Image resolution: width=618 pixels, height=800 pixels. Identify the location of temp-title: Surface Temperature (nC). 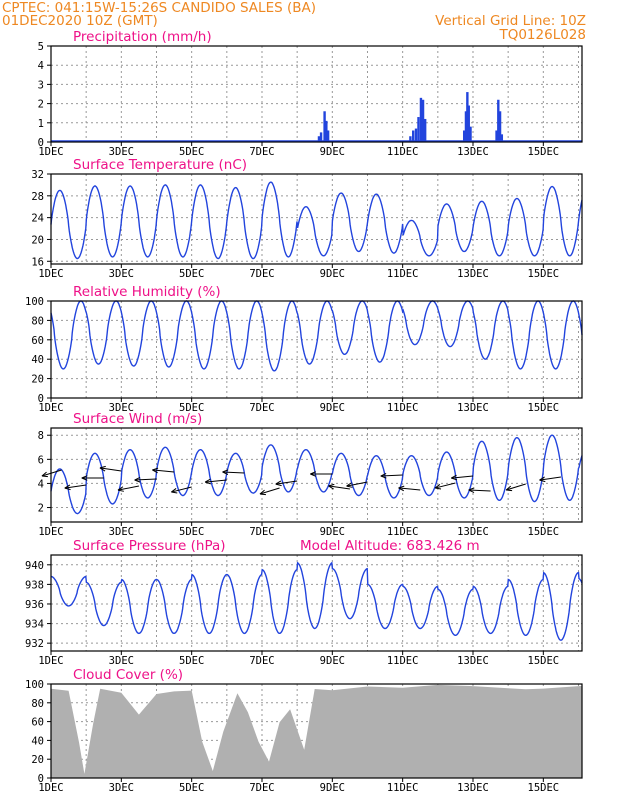
(160, 165).